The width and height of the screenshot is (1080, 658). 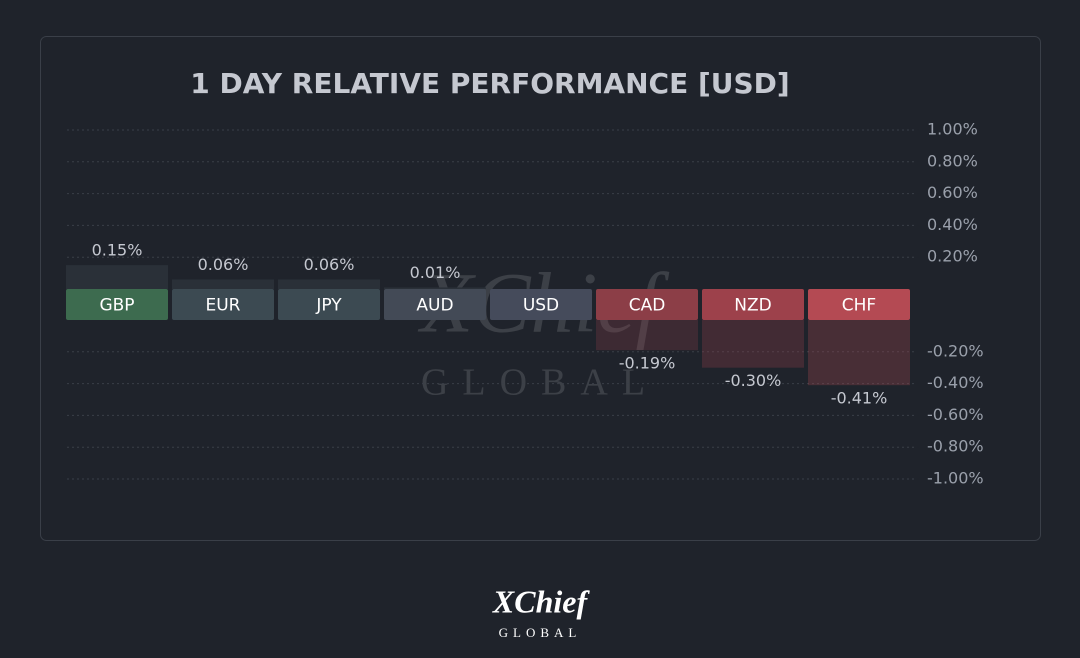 I want to click on y-tick-label: -0.60%, so click(x=955, y=414).